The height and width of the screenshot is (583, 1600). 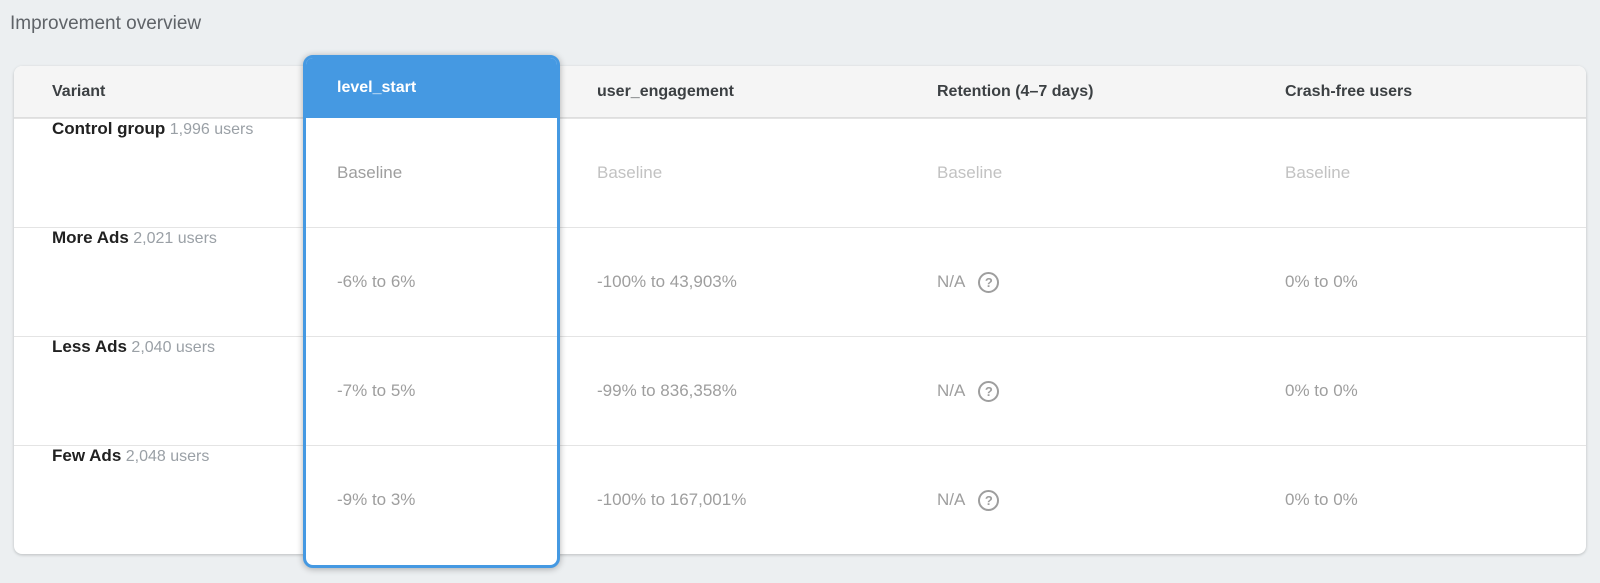 What do you see at coordinates (730, 390) in the screenshot?
I see `cell-user-engagement: -99% to 836,358%` at bounding box center [730, 390].